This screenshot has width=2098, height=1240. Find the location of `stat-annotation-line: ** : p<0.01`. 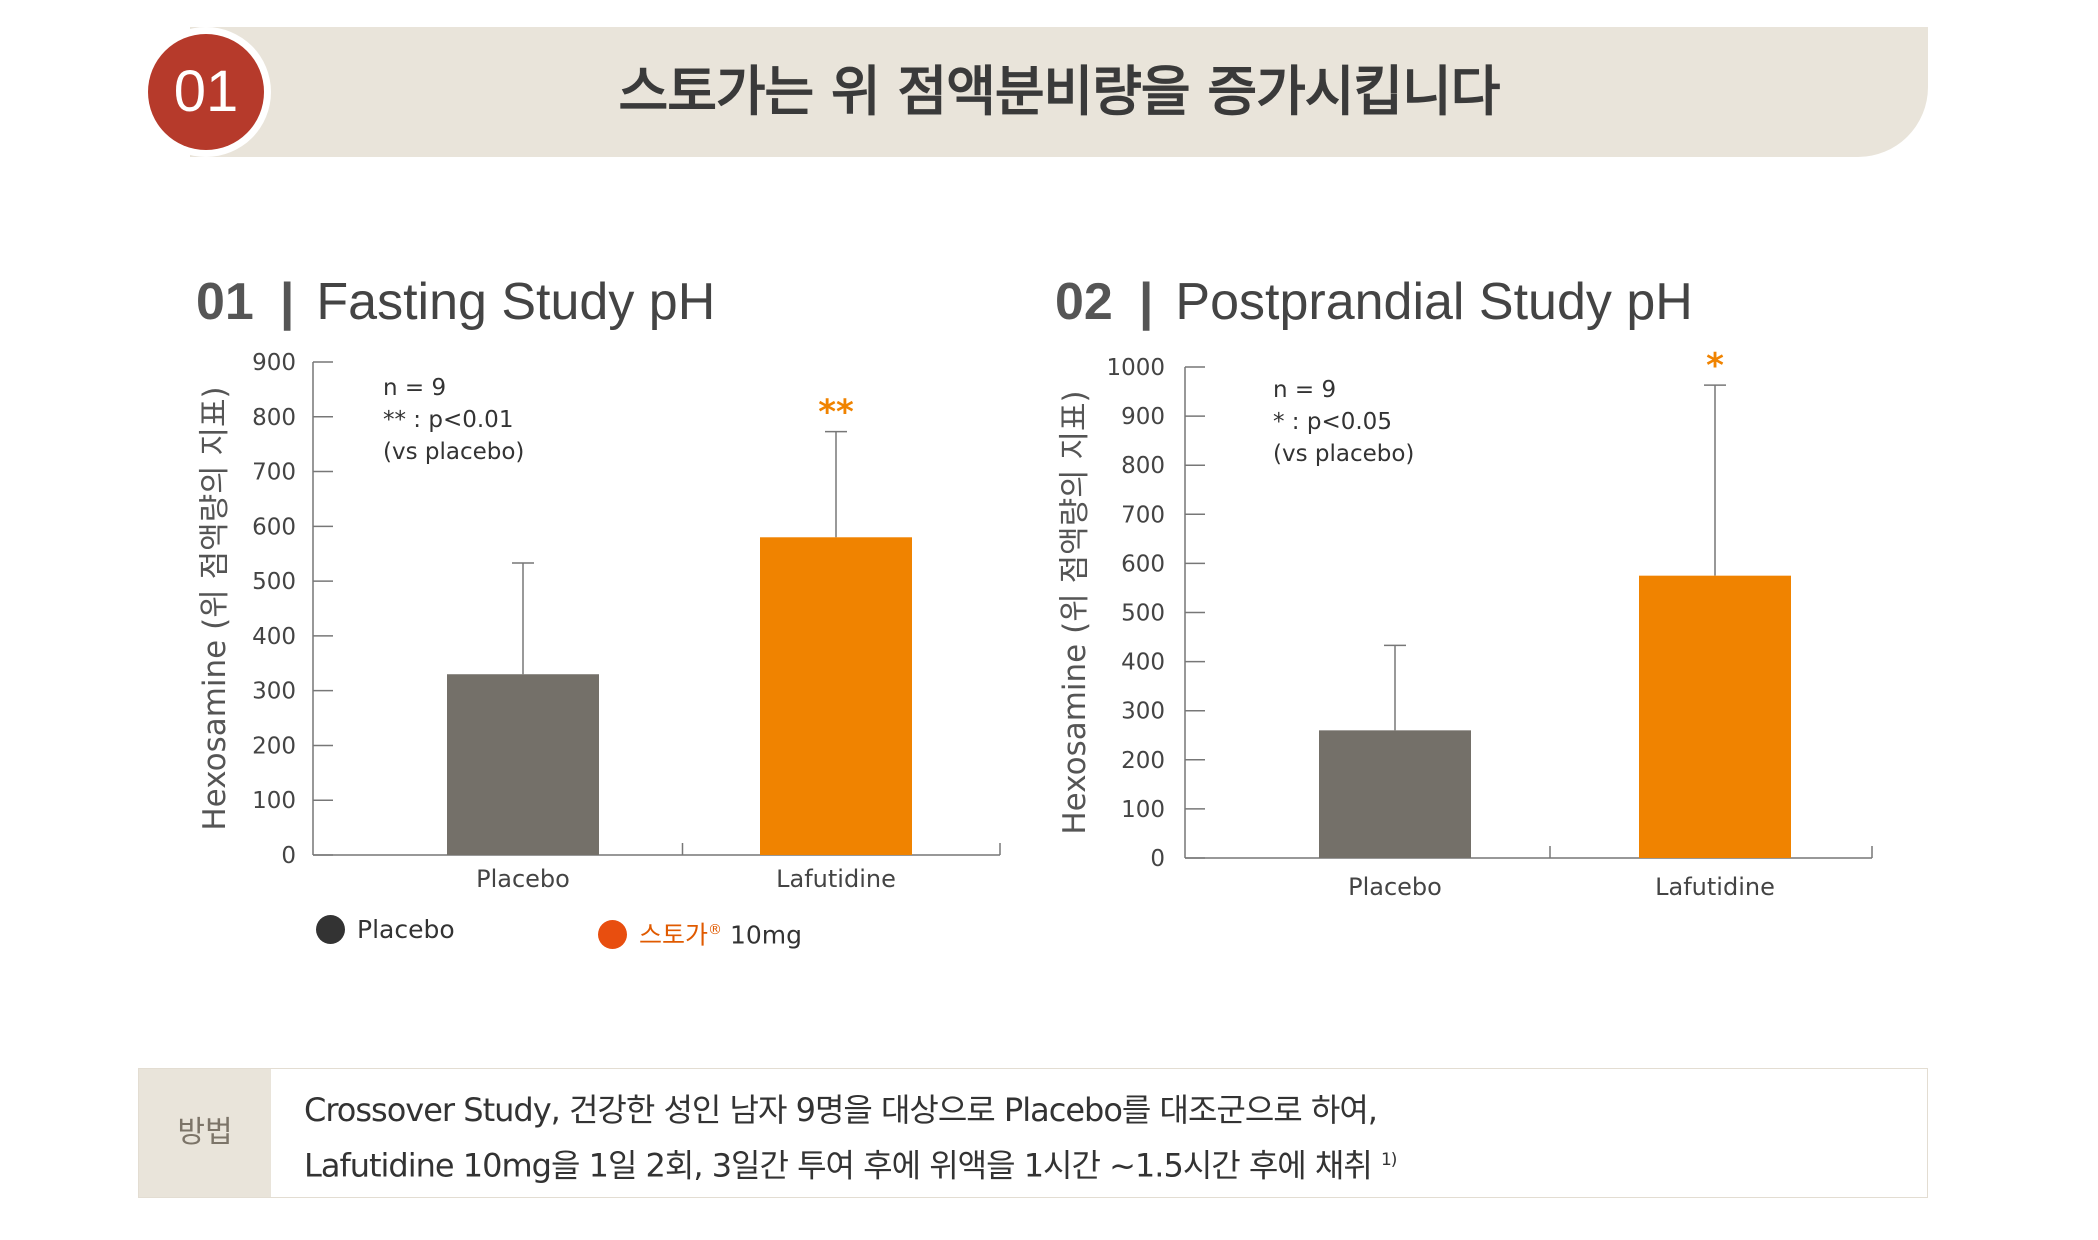

stat-annotation-line: ** : p<0.01 is located at coordinates (448, 420).